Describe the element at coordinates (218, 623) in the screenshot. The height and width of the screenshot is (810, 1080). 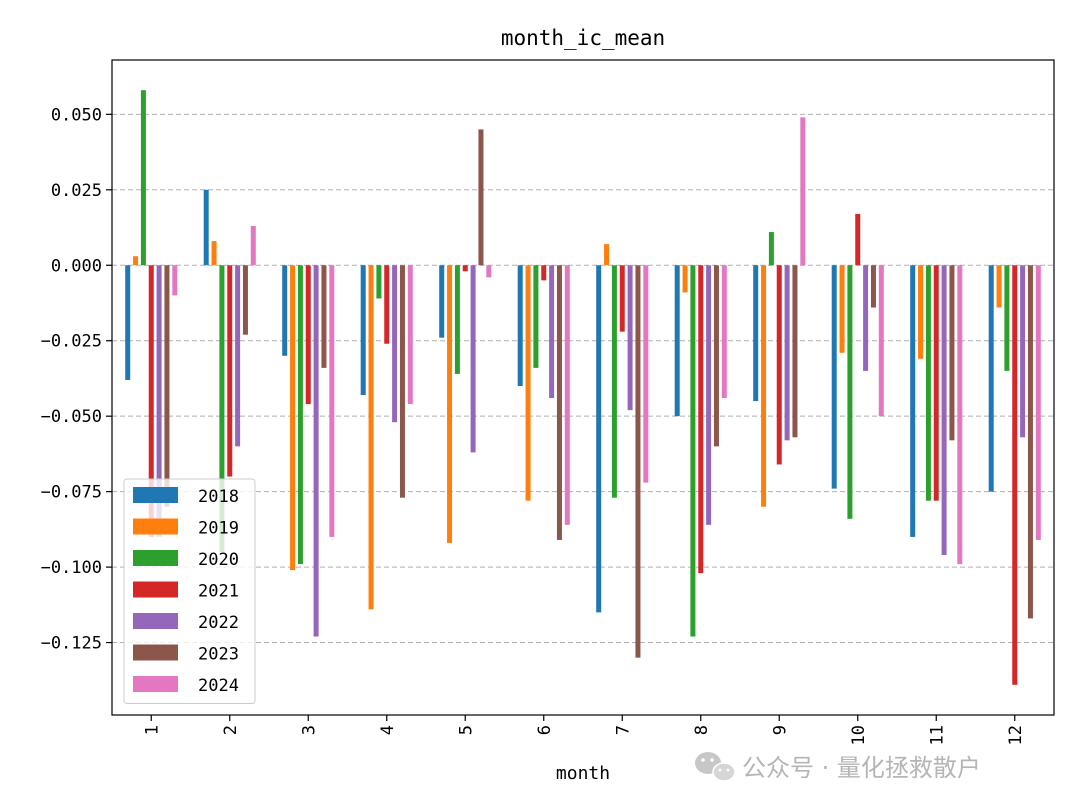
I see `legend-label-2022: 2022` at that location.